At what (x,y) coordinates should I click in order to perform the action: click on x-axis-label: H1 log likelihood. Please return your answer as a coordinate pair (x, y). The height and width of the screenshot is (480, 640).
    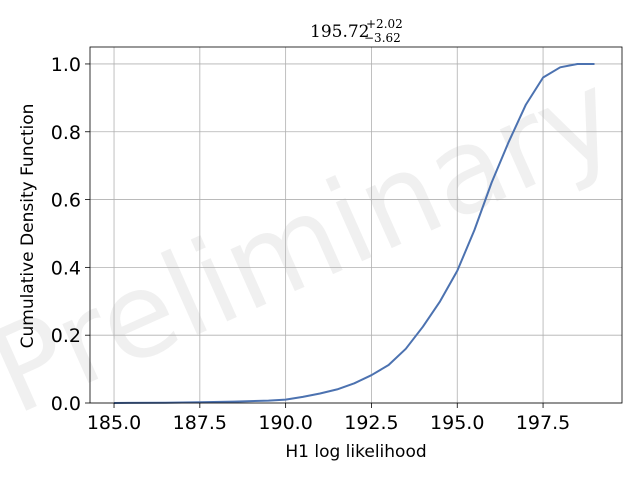
    Looking at the image, I should click on (355, 452).